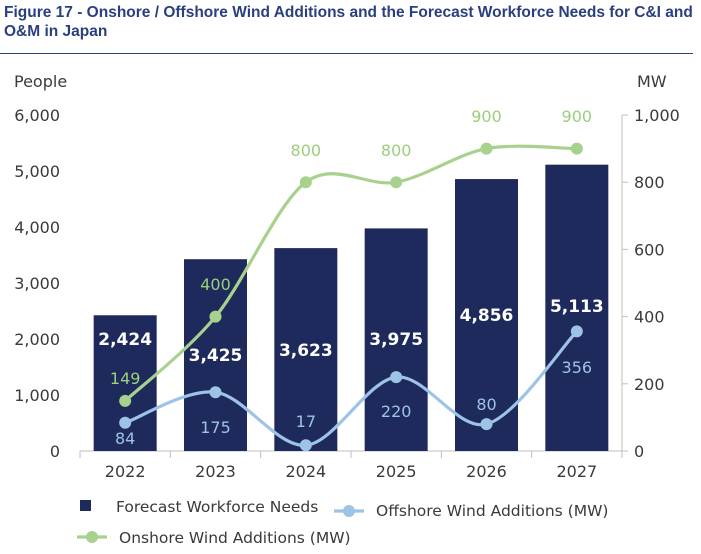 The image size is (701, 554). Describe the element at coordinates (37, 171) in the screenshot. I see `left-tick-label: 5,000` at that location.